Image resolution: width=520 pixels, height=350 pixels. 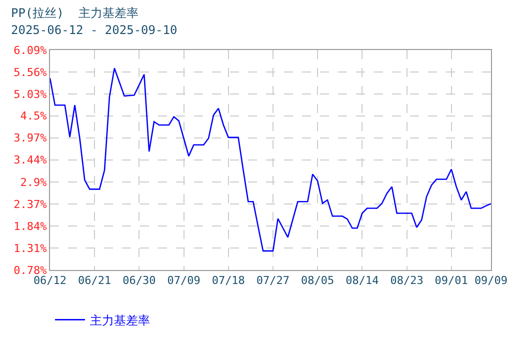 What do you see at coordinates (451, 281) in the screenshot?
I see `x-tick-label: 09/01` at bounding box center [451, 281].